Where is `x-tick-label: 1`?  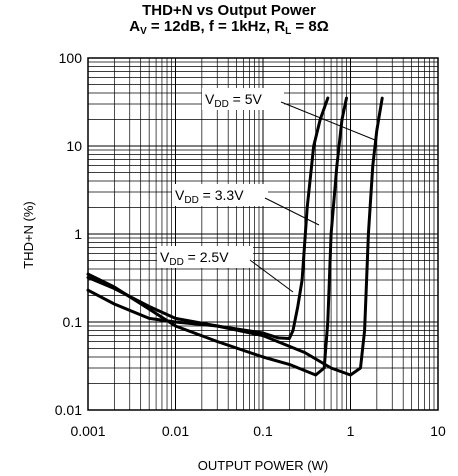
x-tick-label: 1 is located at coordinates (351, 431).